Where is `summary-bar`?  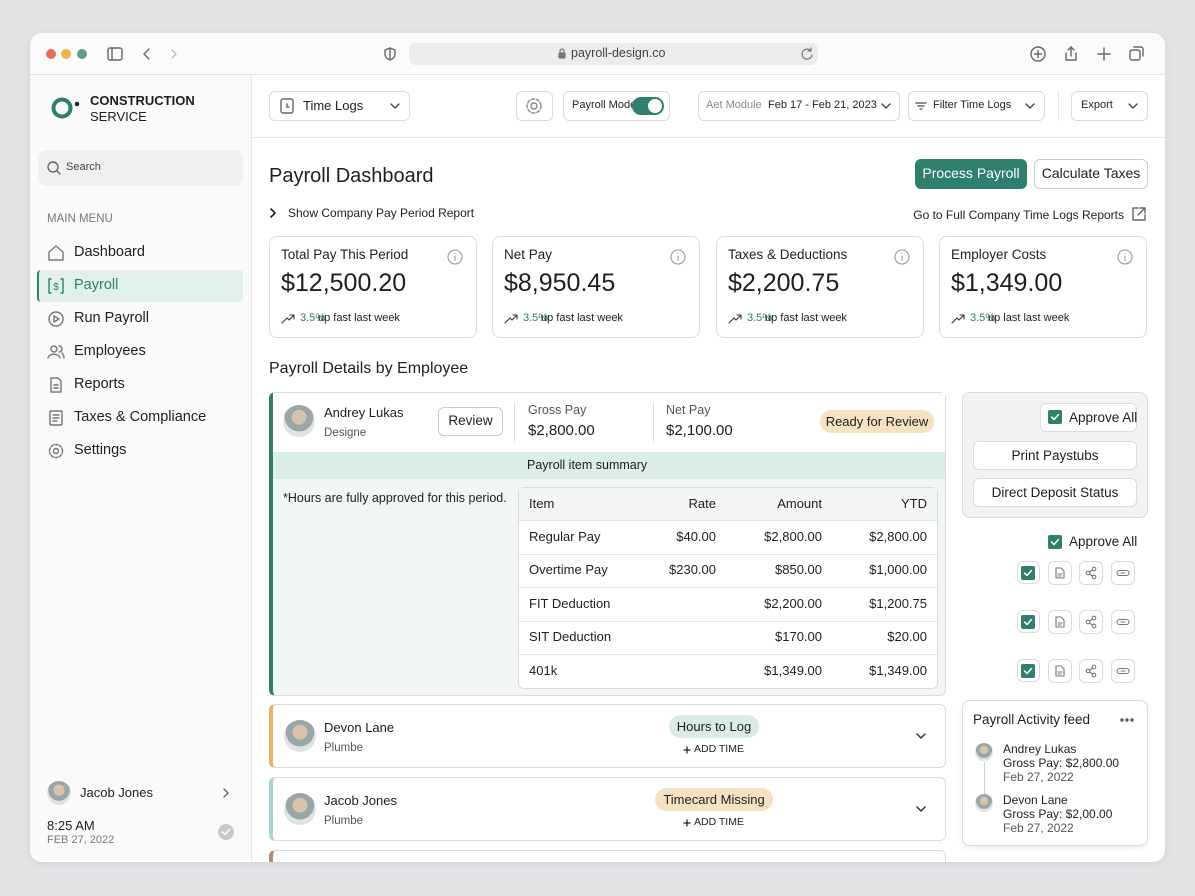
summary-bar is located at coordinates (609, 465).